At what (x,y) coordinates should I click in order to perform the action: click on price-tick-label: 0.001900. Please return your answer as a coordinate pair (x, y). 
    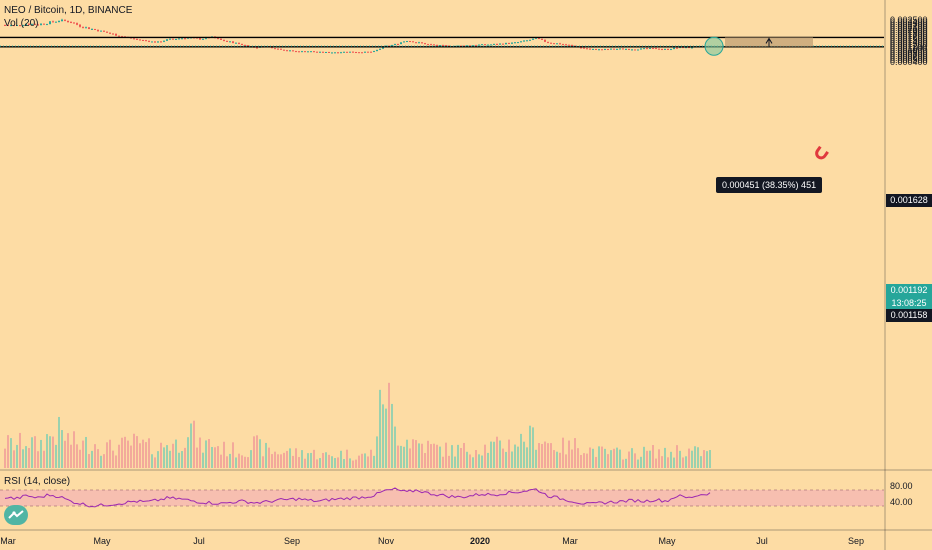
    Looking at the image, I should click on (909, 32).